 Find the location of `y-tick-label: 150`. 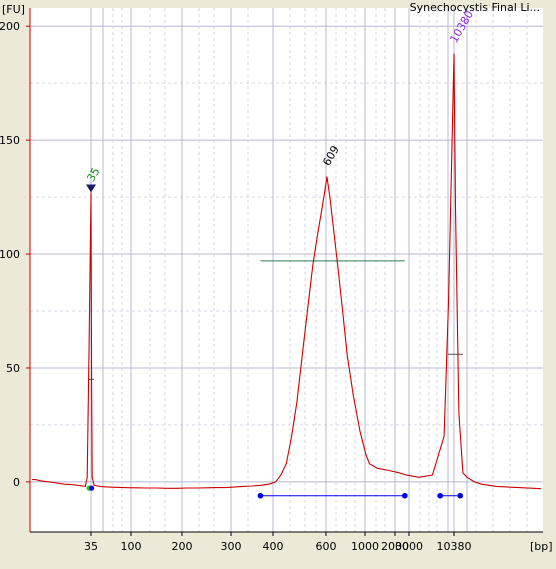

y-tick-label: 150 is located at coordinates (10, 140).